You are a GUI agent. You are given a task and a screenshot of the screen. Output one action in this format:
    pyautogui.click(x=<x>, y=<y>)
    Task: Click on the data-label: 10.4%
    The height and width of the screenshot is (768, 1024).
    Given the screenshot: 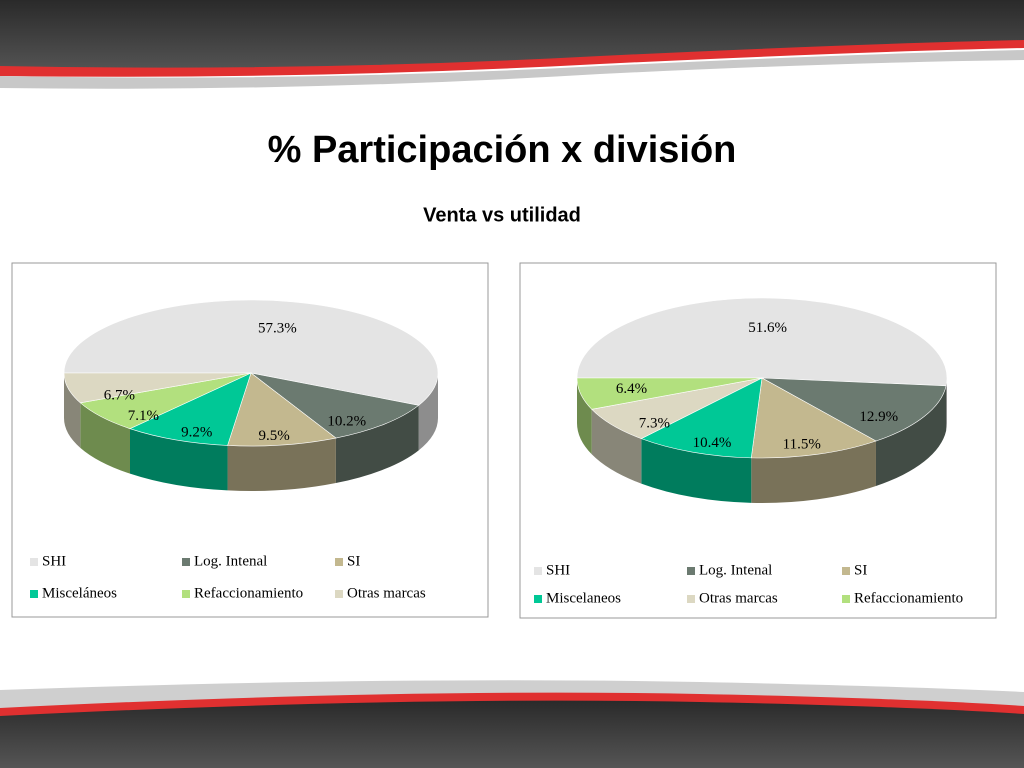 What is the action you would take?
    pyautogui.click(x=712, y=443)
    